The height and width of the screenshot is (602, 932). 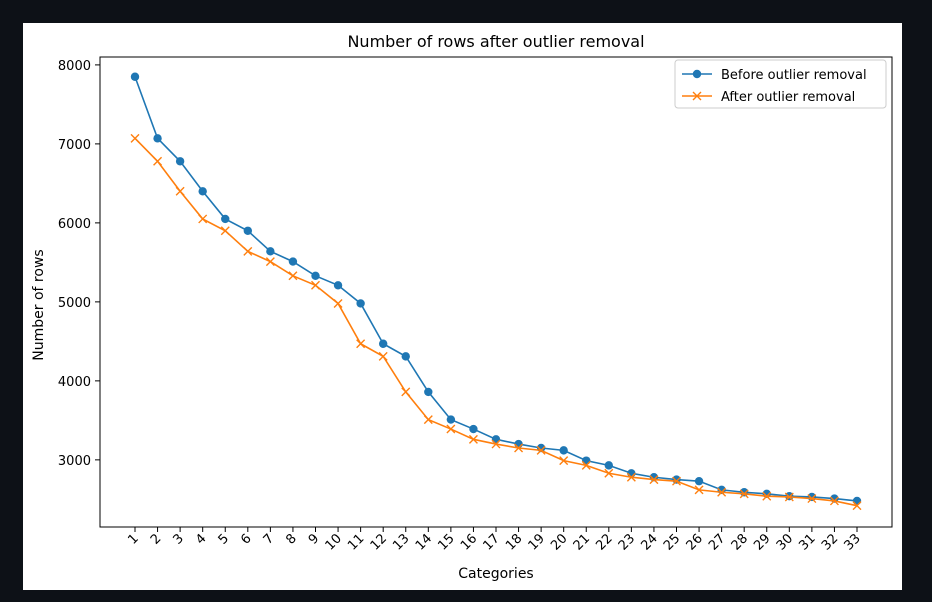 What do you see at coordinates (74, 66) in the screenshot?
I see `y-tick-label: 8000` at bounding box center [74, 66].